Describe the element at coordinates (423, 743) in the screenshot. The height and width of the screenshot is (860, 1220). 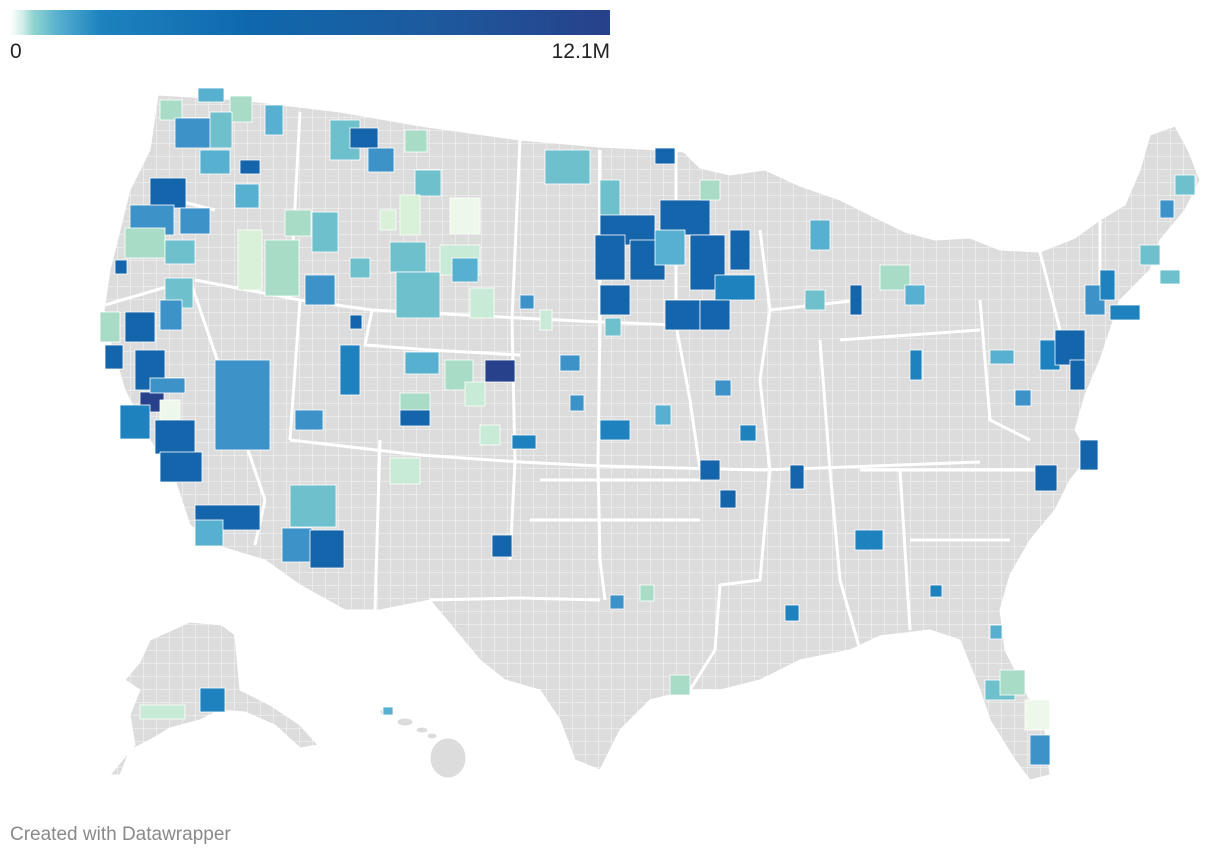
I see `hawaii-islands` at that location.